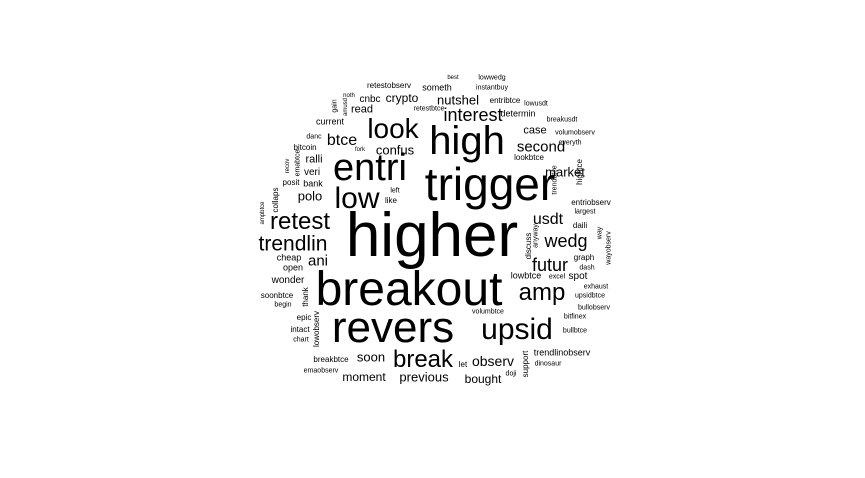  I want to click on word-crypto: crypto, so click(402, 98).